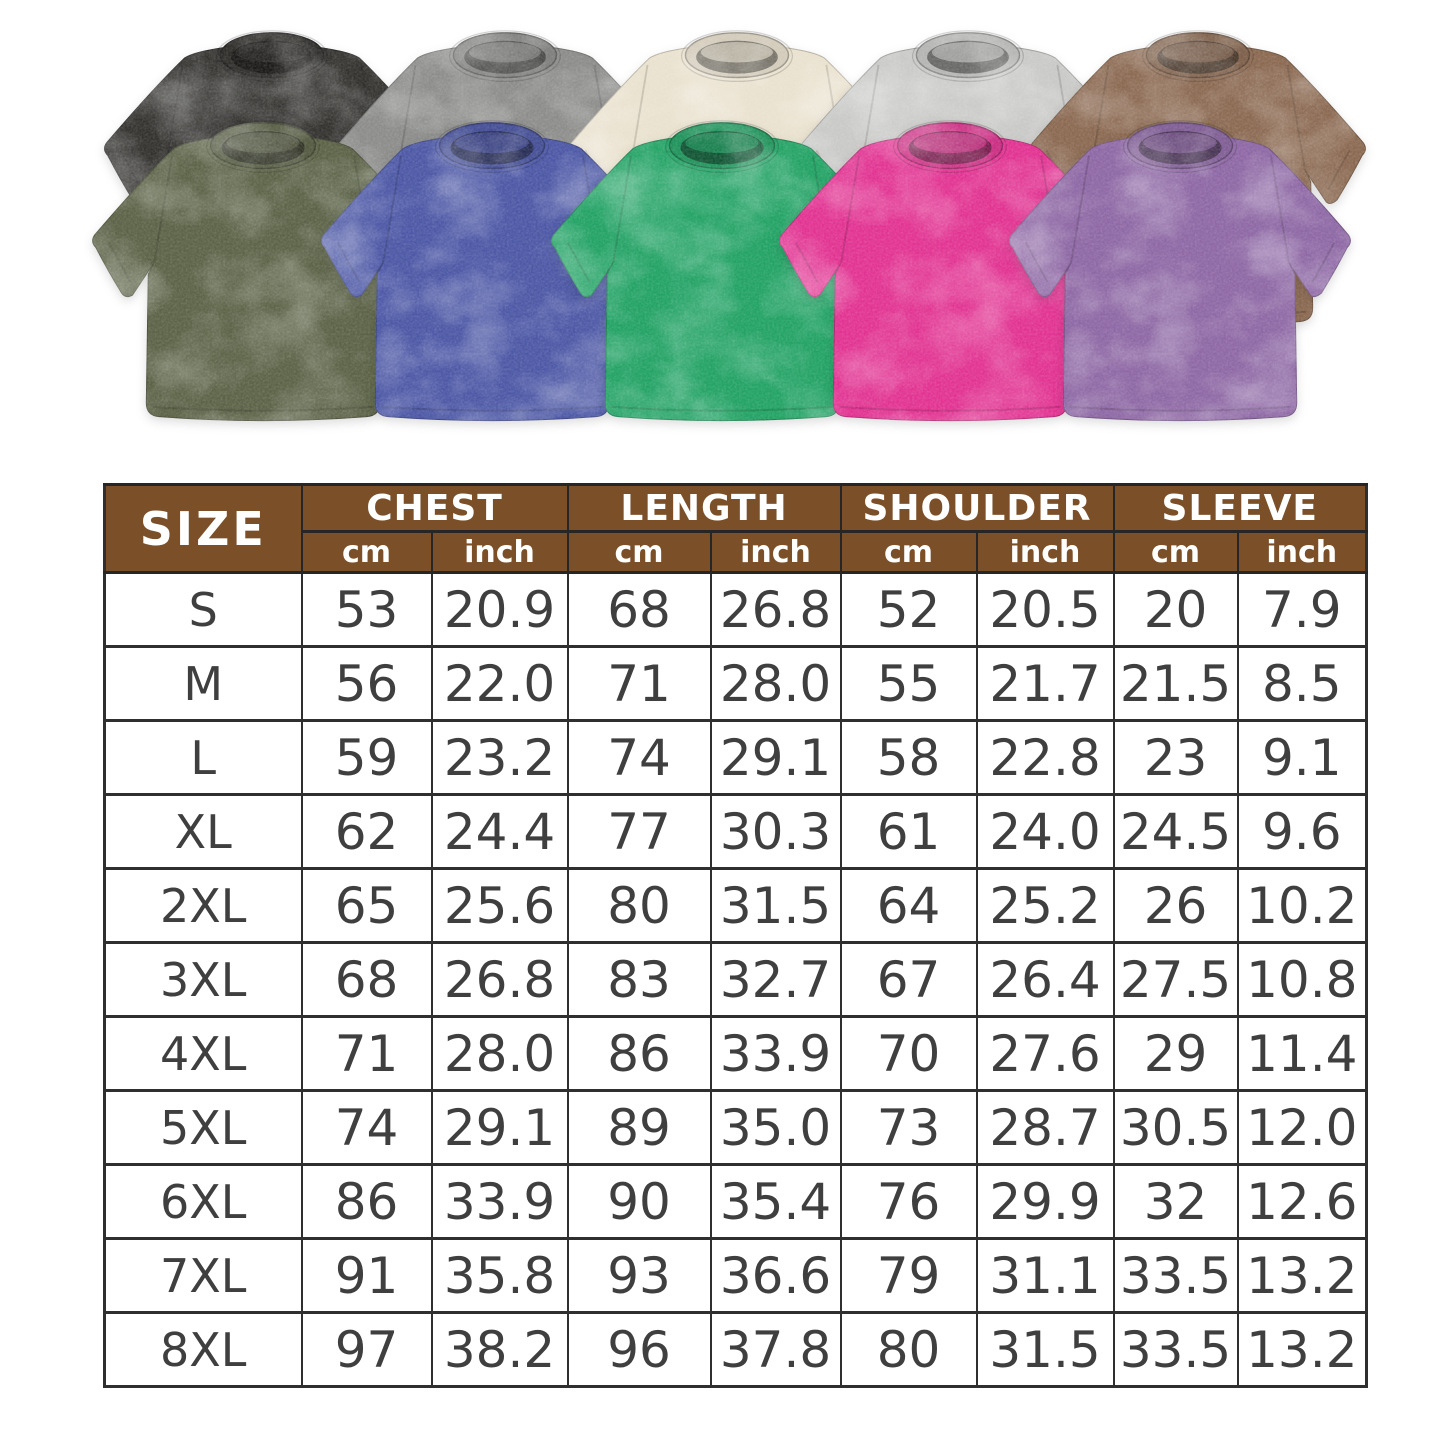  What do you see at coordinates (775, 1201) in the screenshot?
I see `value-cell: 35.4` at bounding box center [775, 1201].